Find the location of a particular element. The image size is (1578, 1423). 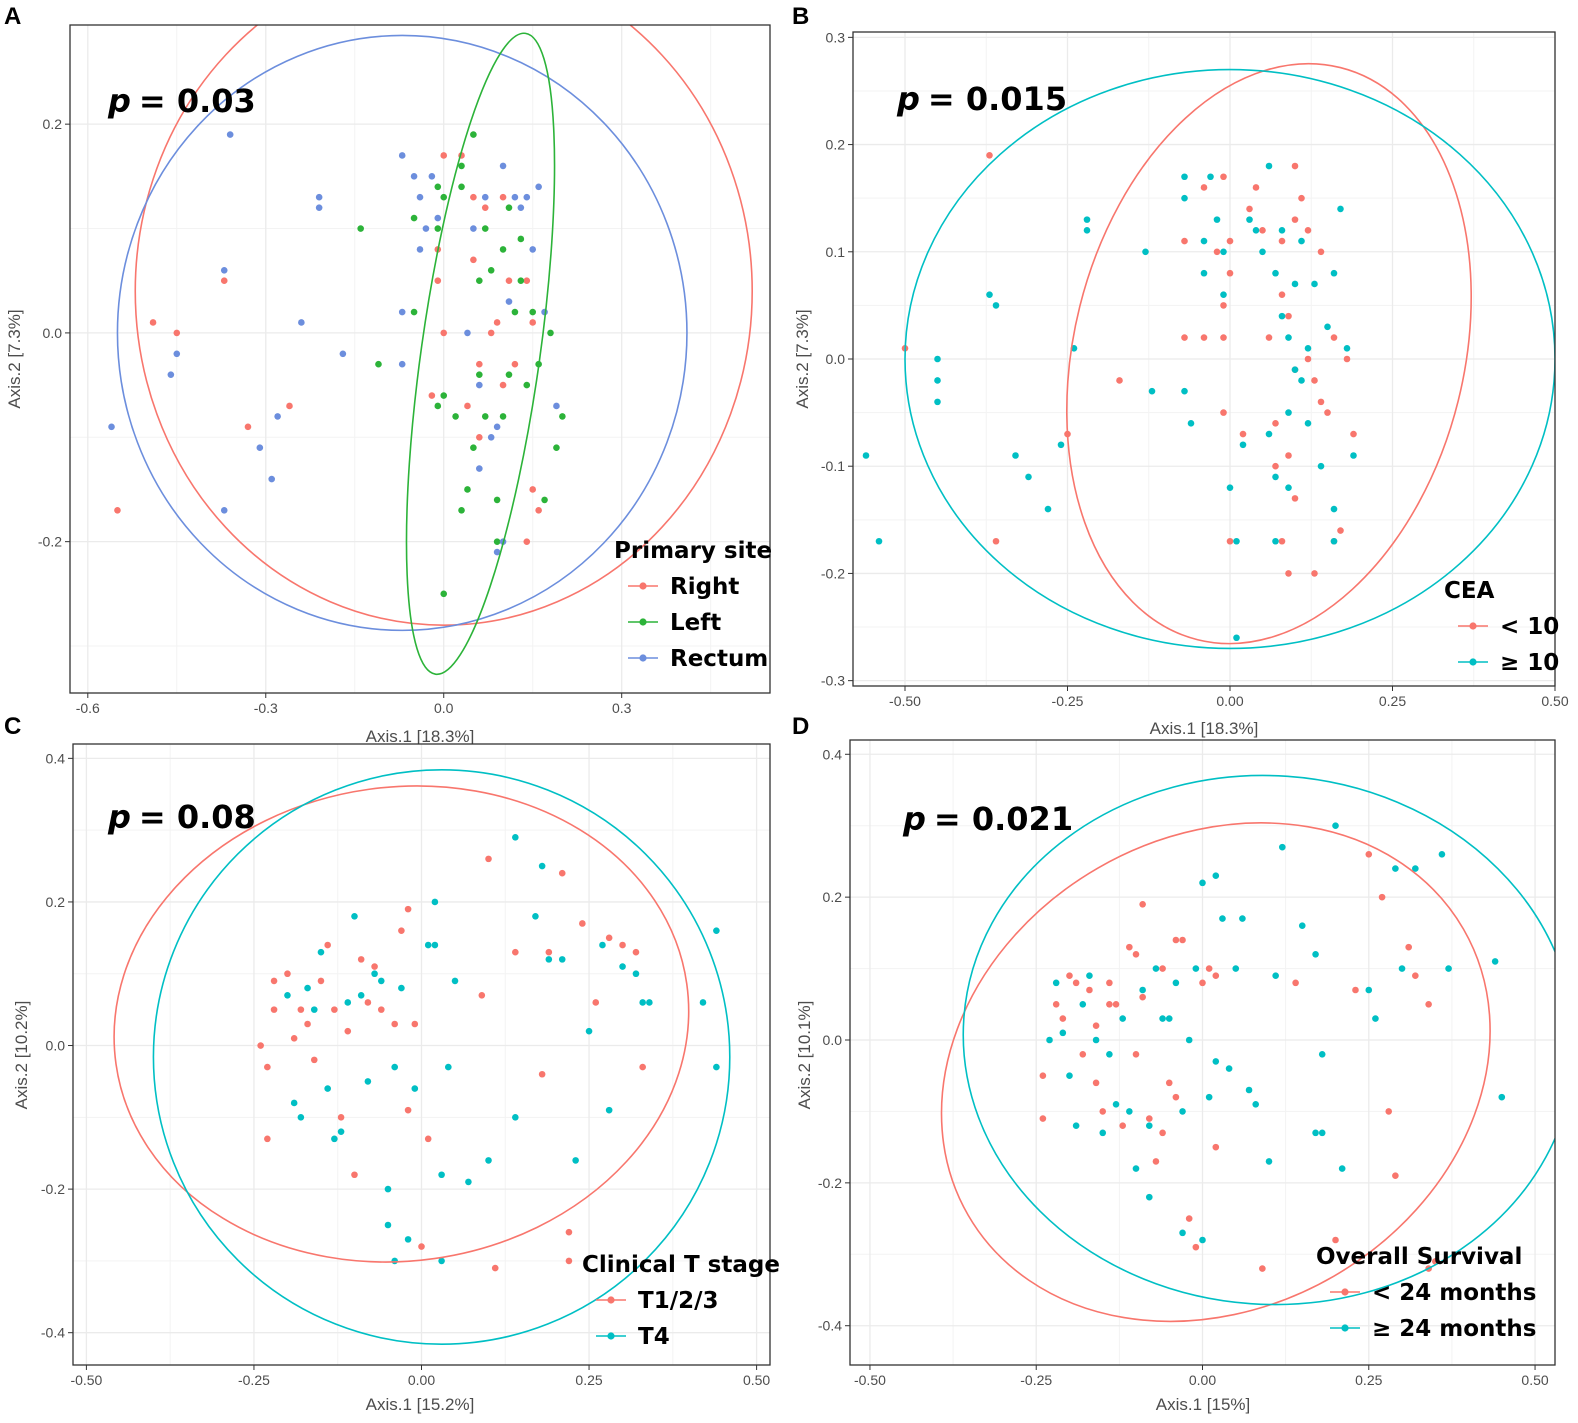

y-axis-title: Axis.2 [10.2%] is located at coordinates (21, 1055).